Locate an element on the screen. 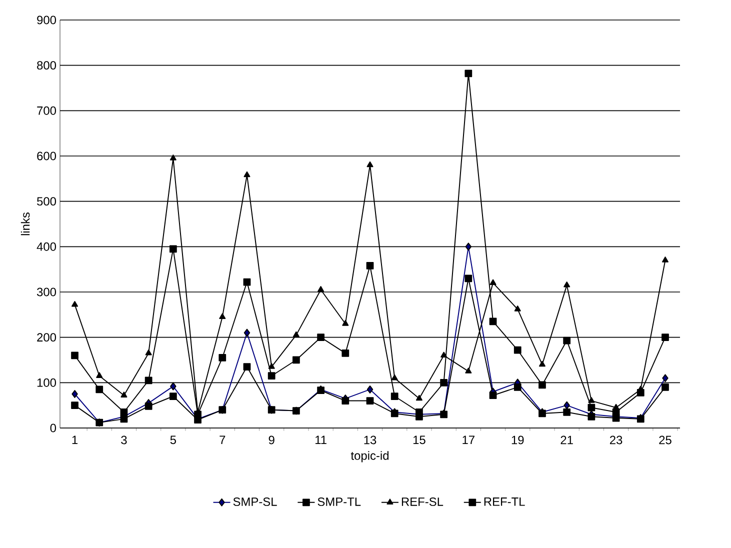 Image resolution: width=731 pixels, height=548 pixels. legend-label: SMP-TL is located at coordinates (339, 501).